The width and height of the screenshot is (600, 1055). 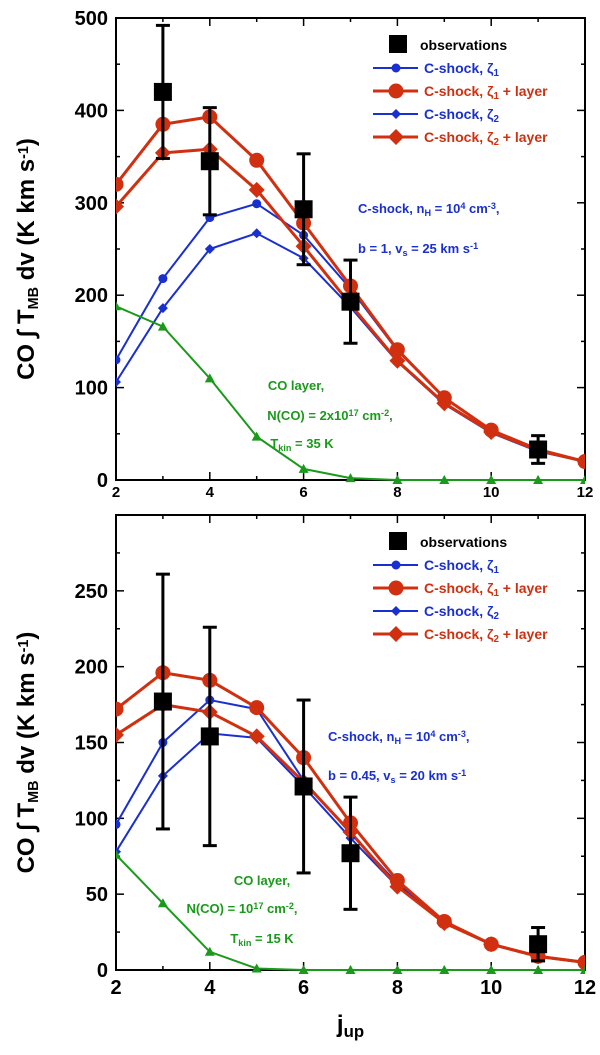 What do you see at coordinates (461, 115) in the screenshot?
I see `legend-label-zeta2: C-shock, ζ2` at bounding box center [461, 115].